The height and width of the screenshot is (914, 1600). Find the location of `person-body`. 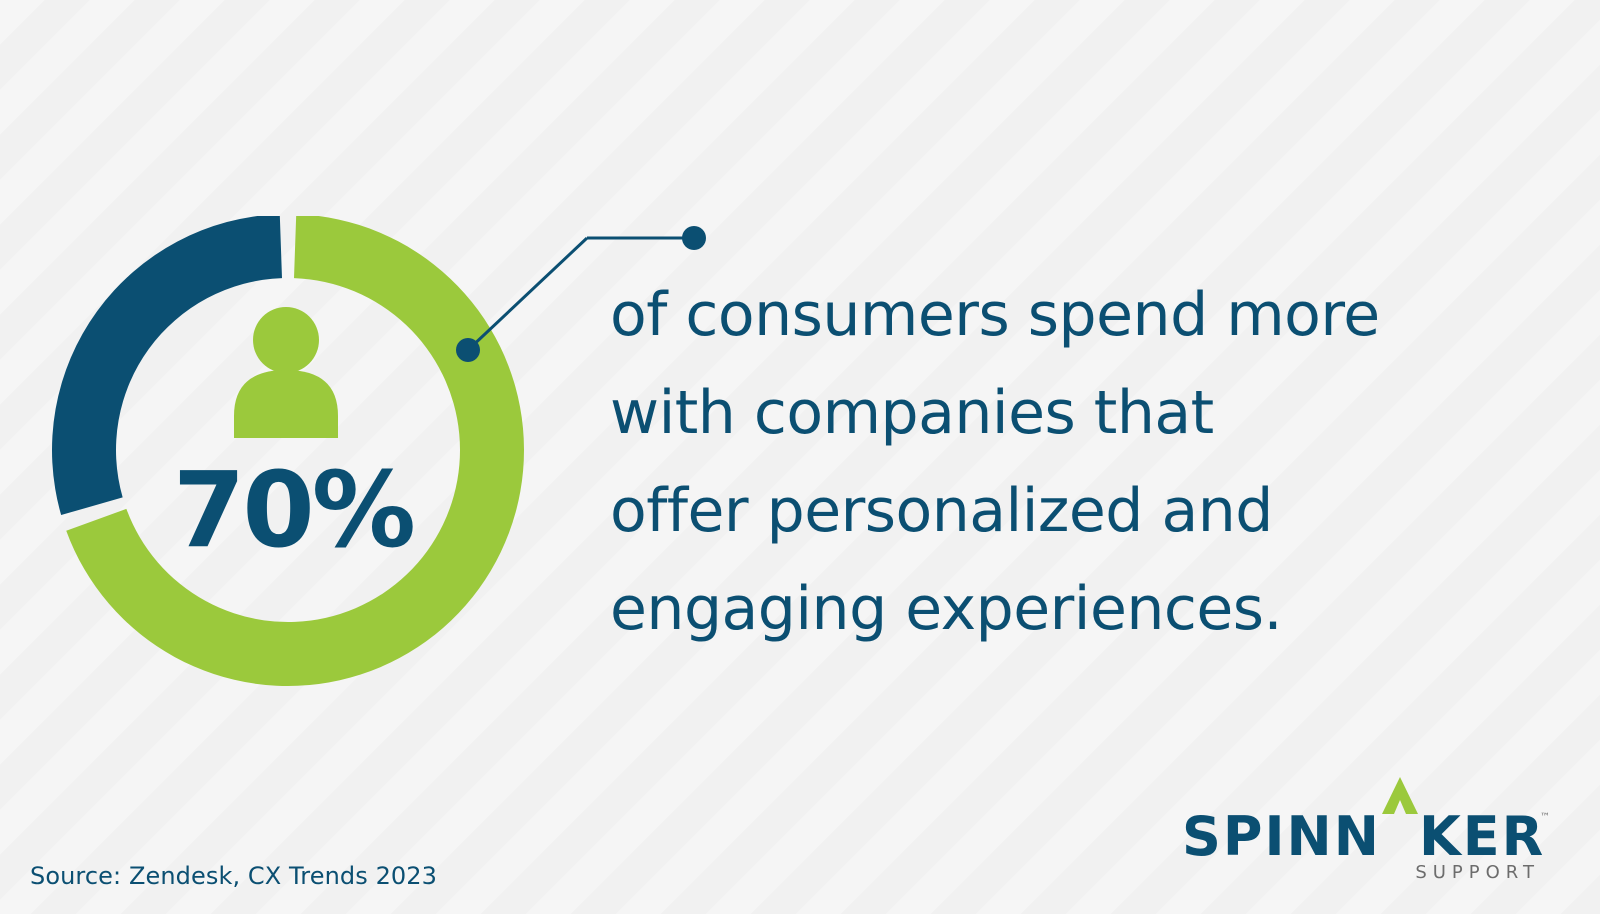

person-body is located at coordinates (286, 404).